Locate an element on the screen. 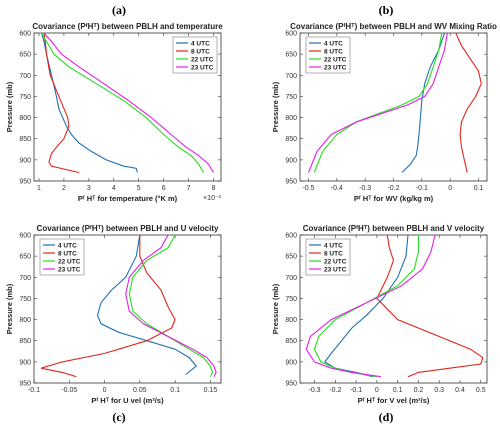  panel-label: (c) is located at coordinates (118, 417).